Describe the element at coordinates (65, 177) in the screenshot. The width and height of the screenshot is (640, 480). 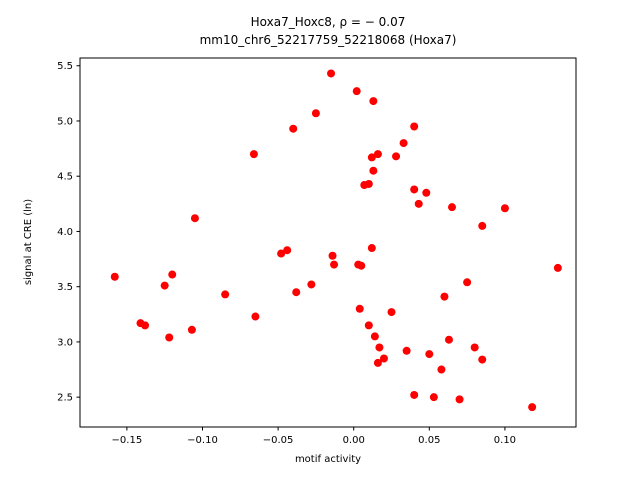
I see `y-tick-label: 4.5` at that location.